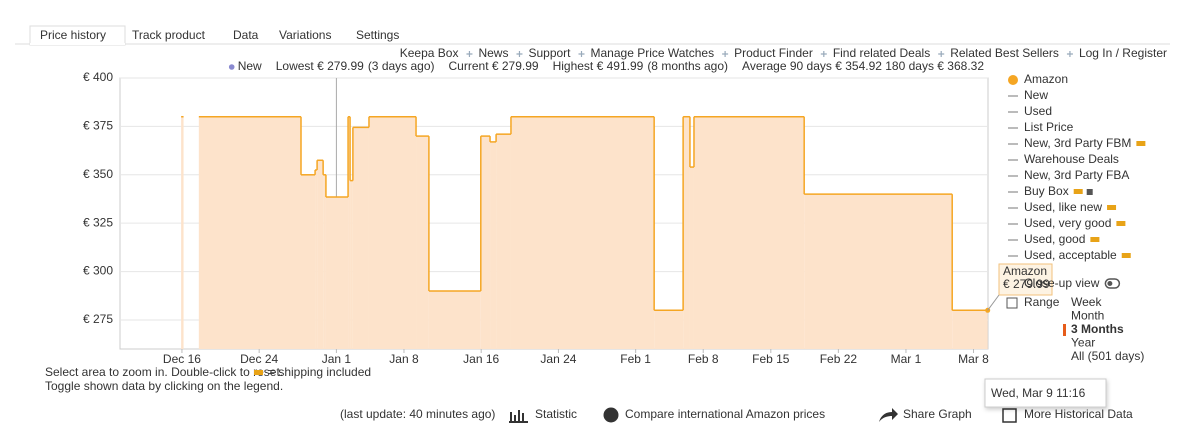 The height and width of the screenshot is (445, 1186). What do you see at coordinates (337, 359) in the screenshot?
I see `x-tick-label: Jan 1` at bounding box center [337, 359].